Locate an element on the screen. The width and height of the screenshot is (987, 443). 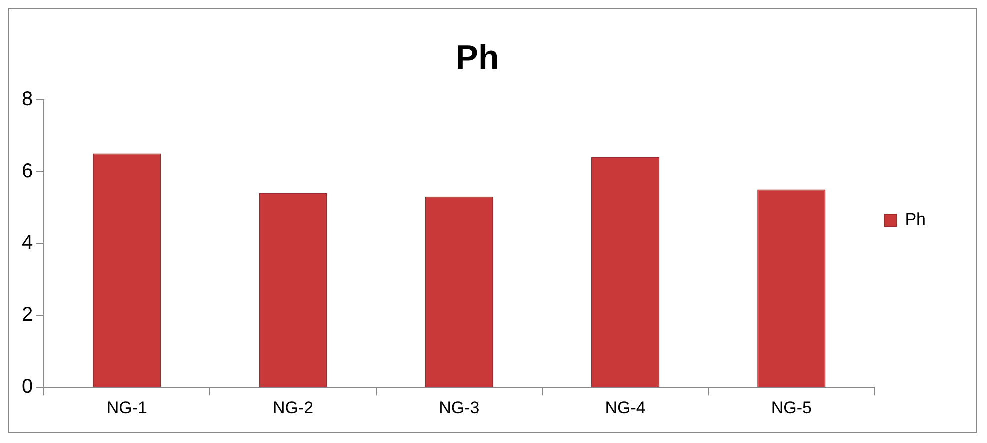
x-tick-label: NG-1 is located at coordinates (127, 408).